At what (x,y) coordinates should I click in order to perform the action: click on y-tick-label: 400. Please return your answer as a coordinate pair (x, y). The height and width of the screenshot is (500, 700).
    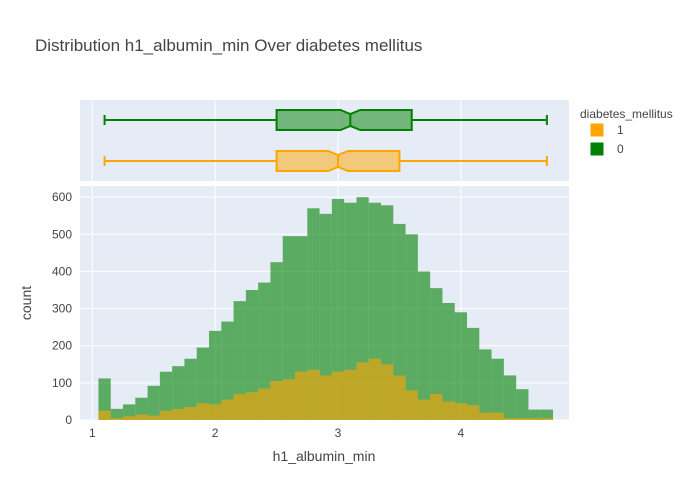
    Looking at the image, I should click on (62, 271).